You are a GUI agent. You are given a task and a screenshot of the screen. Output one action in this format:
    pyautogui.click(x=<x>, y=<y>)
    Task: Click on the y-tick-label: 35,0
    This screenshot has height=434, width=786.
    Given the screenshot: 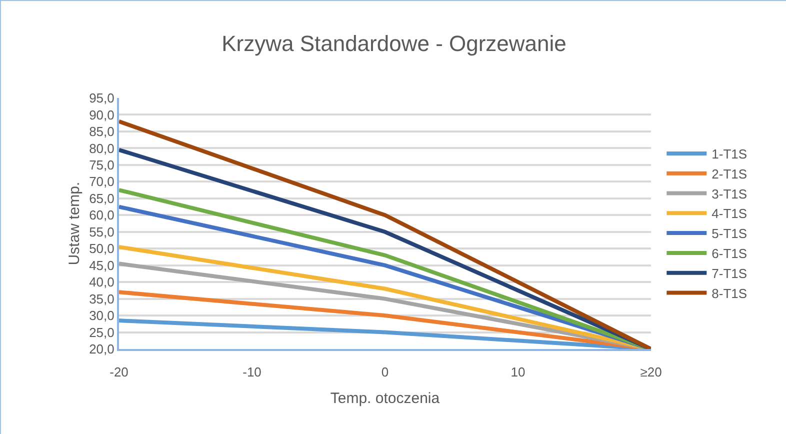 What is the action you would take?
    pyautogui.click(x=101, y=298)
    